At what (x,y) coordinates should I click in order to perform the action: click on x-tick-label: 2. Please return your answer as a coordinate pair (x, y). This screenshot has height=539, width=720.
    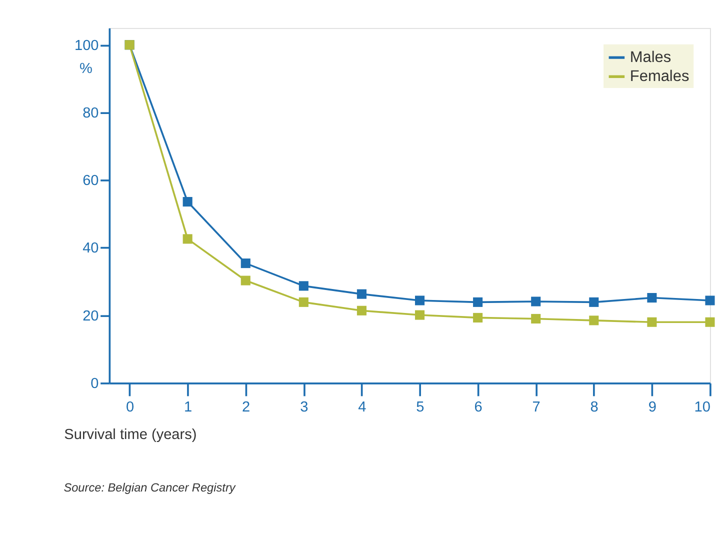
    Looking at the image, I should click on (246, 408).